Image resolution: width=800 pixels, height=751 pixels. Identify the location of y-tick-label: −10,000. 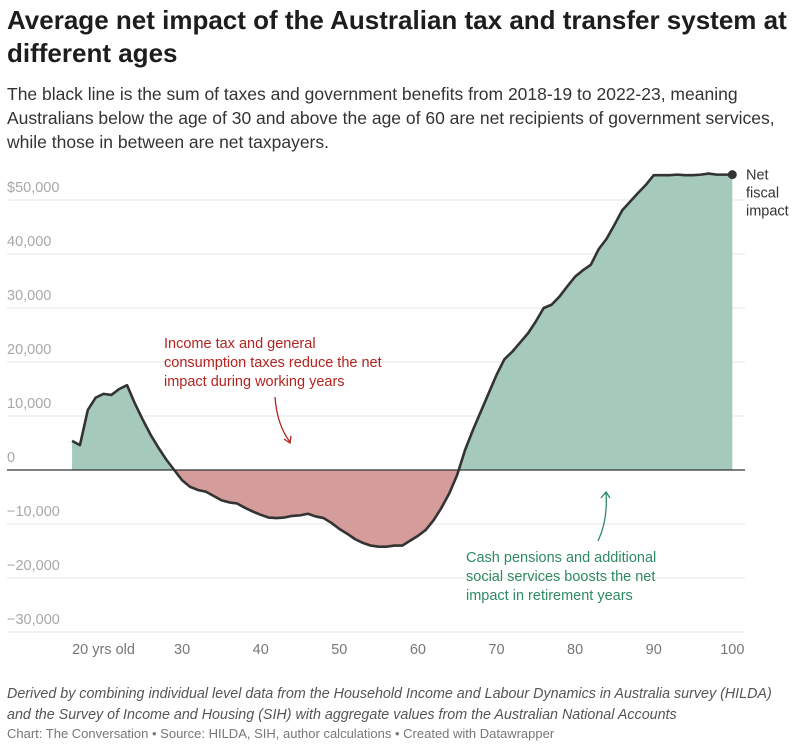
(33, 512).